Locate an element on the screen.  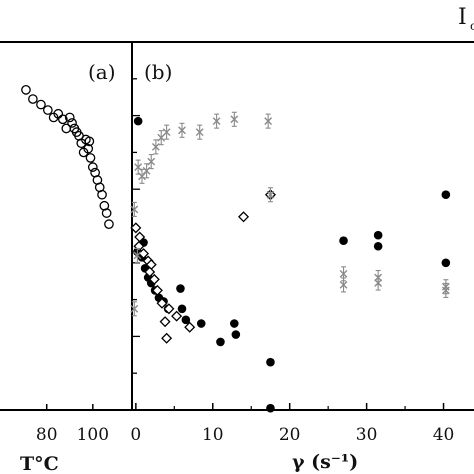
panel-b-label: (b) is located at coordinates (158, 72).